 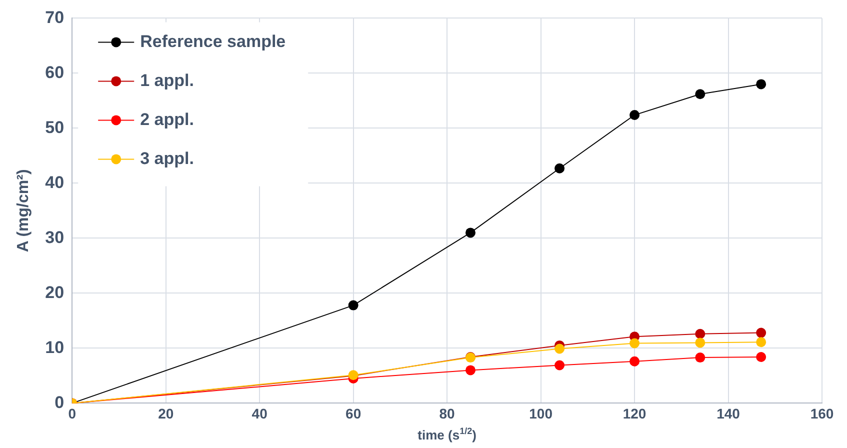 I want to click on x-tick-label: 140, so click(x=728, y=413).